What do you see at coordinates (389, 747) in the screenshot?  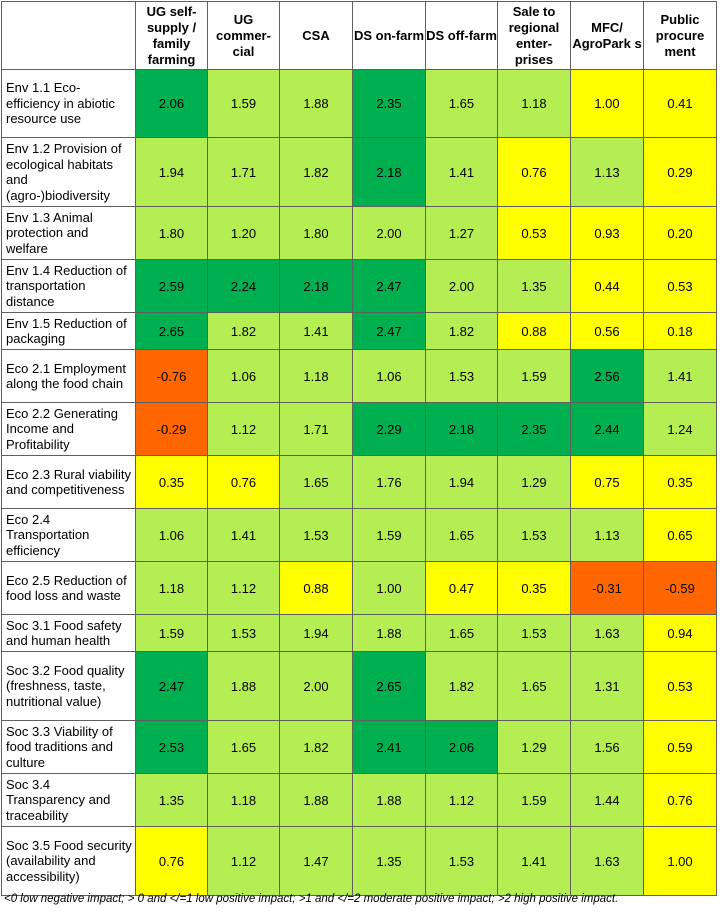 I see `score-cell: 2.41` at bounding box center [389, 747].